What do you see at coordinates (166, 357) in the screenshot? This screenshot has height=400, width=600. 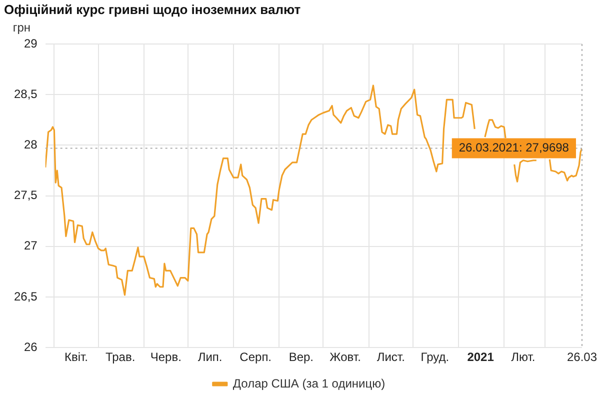 I see `x-tick-label: Черв.` at bounding box center [166, 357].